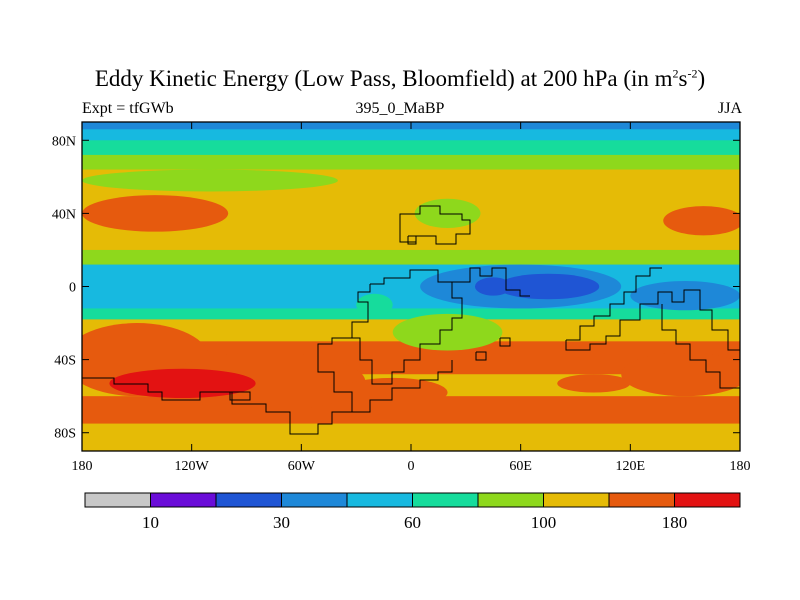 This screenshot has width=800, height=600. Describe the element at coordinates (150, 522) in the screenshot. I see `colorbar-label: 10` at that location.